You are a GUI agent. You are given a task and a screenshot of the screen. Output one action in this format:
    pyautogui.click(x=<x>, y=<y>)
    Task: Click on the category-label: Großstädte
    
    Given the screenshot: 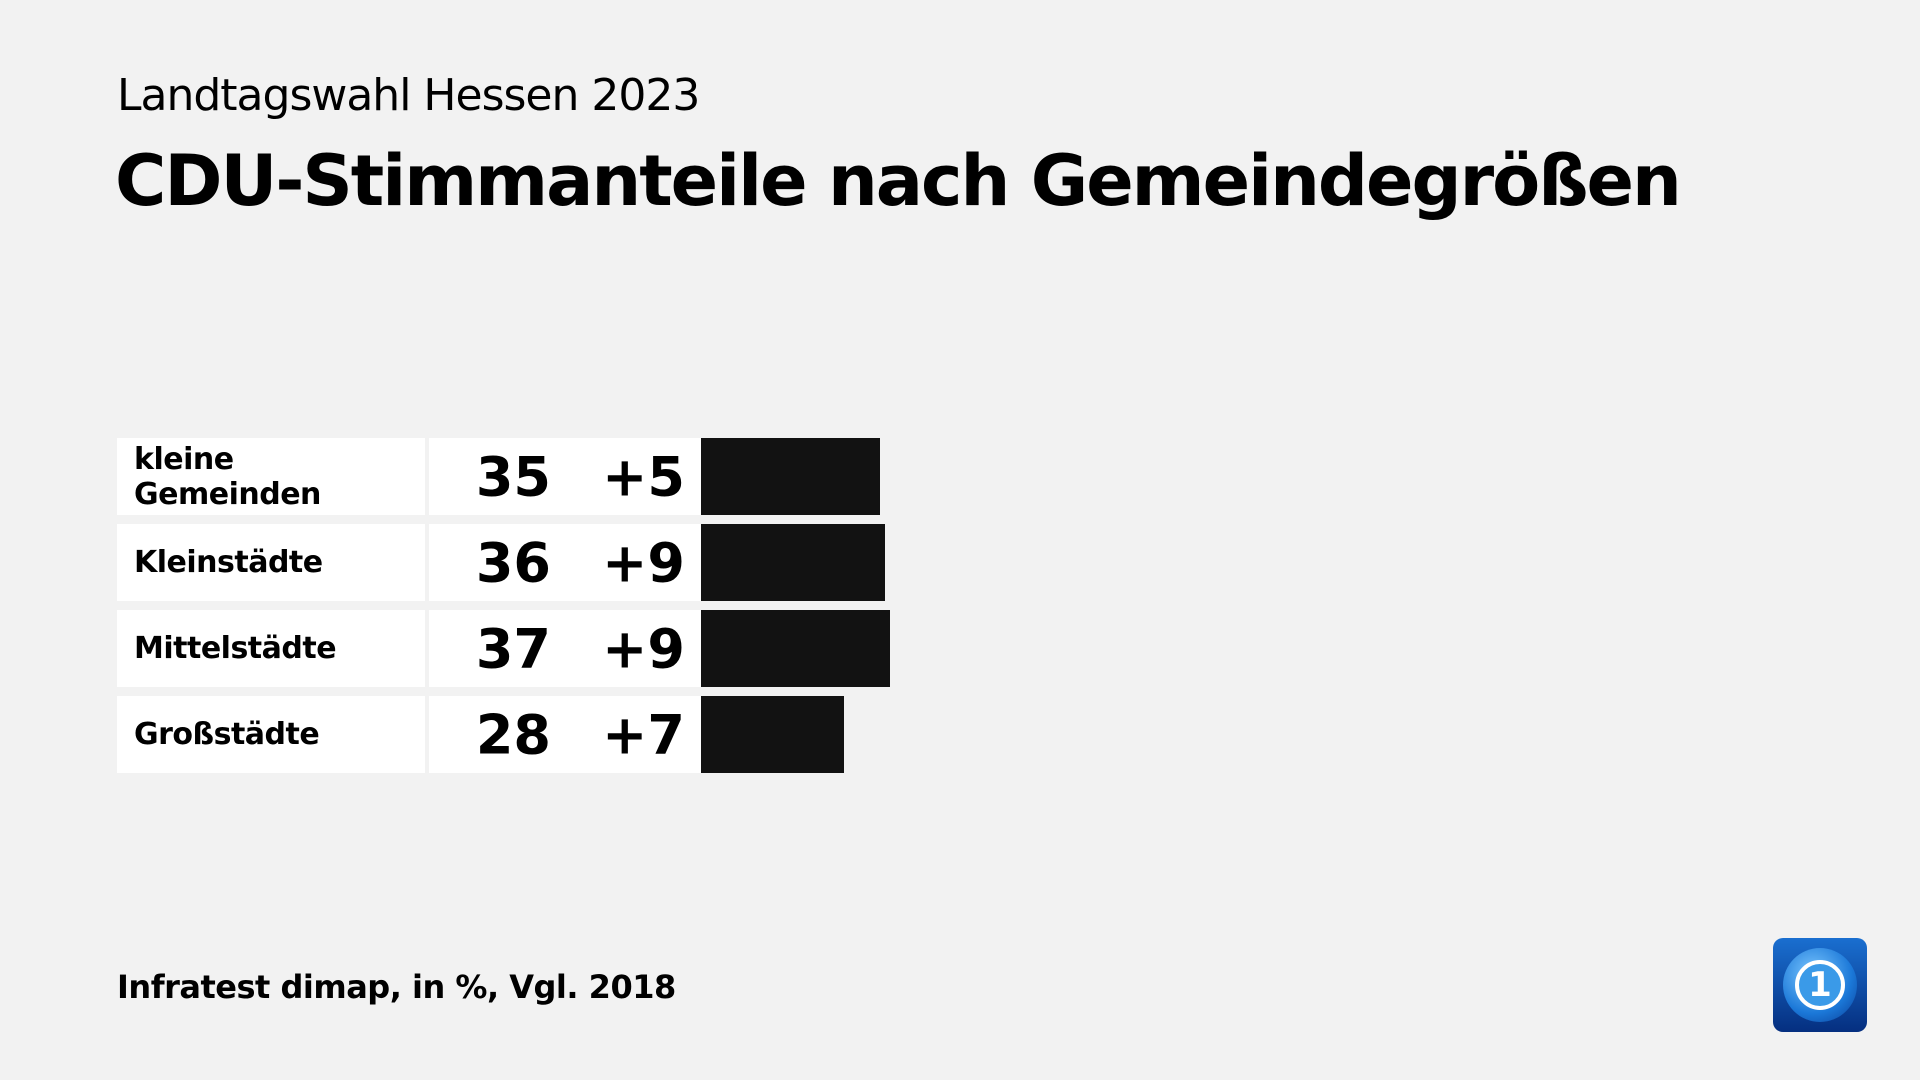 What is the action you would take?
    pyautogui.click(x=271, y=734)
    